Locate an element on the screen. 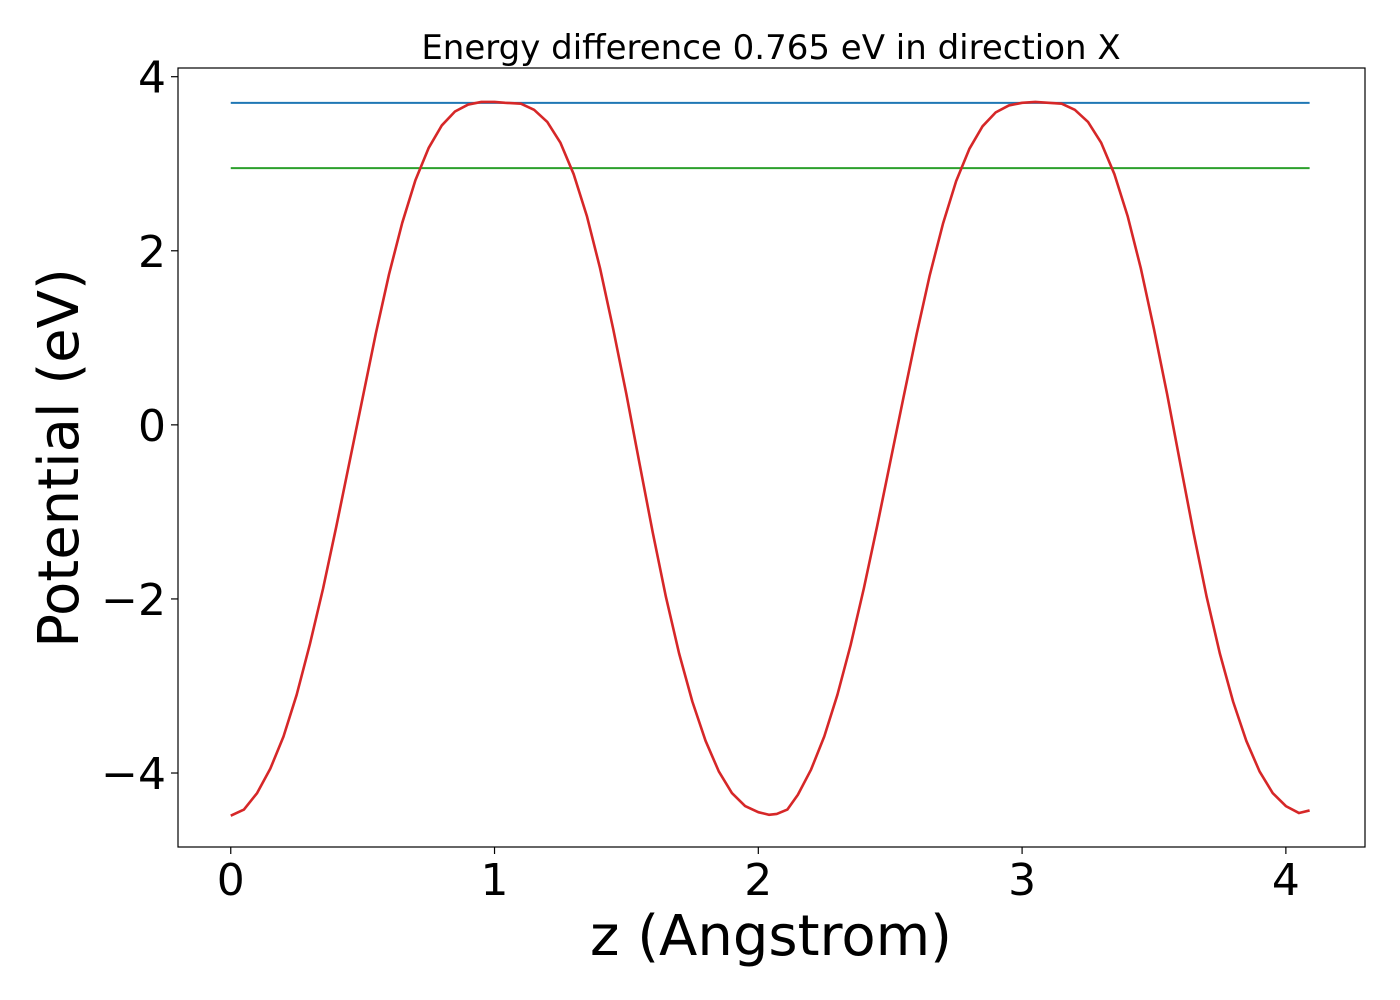  y-tick-label: −4 is located at coordinates (133, 774).